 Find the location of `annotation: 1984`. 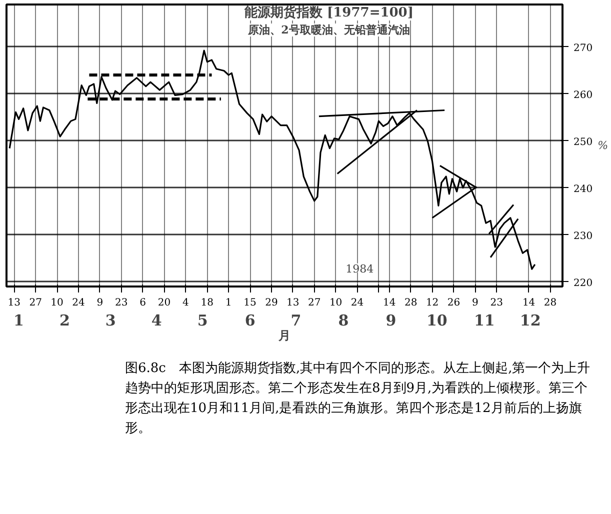

annotation: 1984 is located at coordinates (360, 269).